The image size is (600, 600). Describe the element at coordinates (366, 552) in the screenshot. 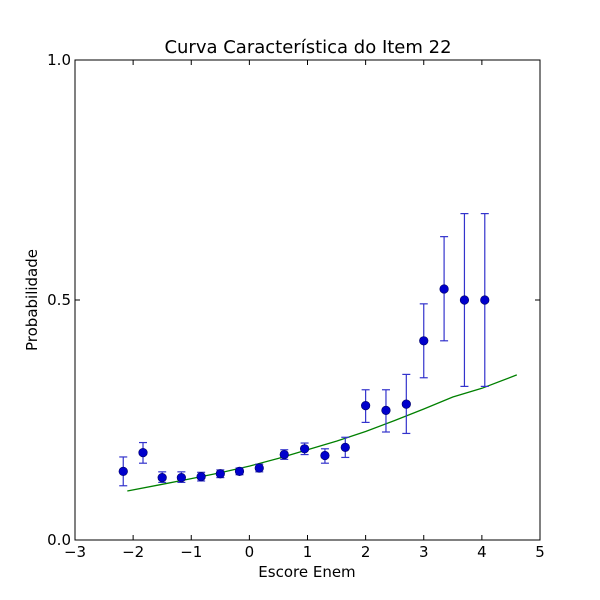

I see `x-tick-label: 2` at that location.